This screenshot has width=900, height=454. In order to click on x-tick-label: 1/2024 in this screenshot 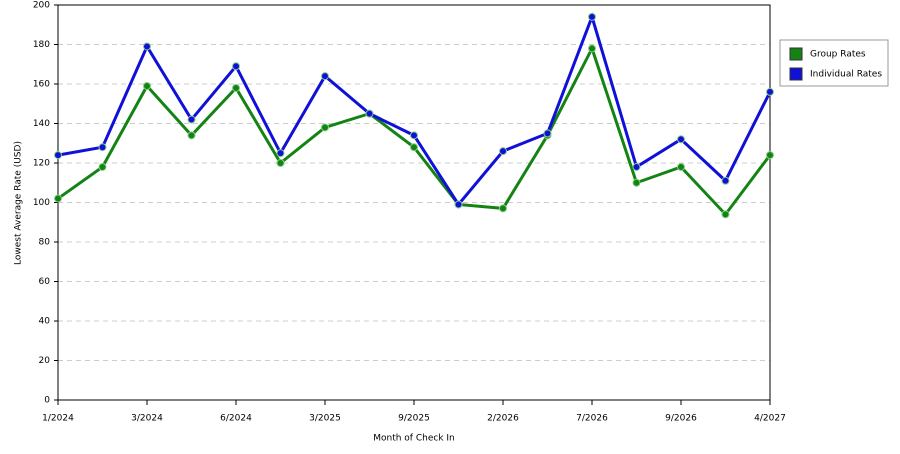, I will do `click(58, 419)`.